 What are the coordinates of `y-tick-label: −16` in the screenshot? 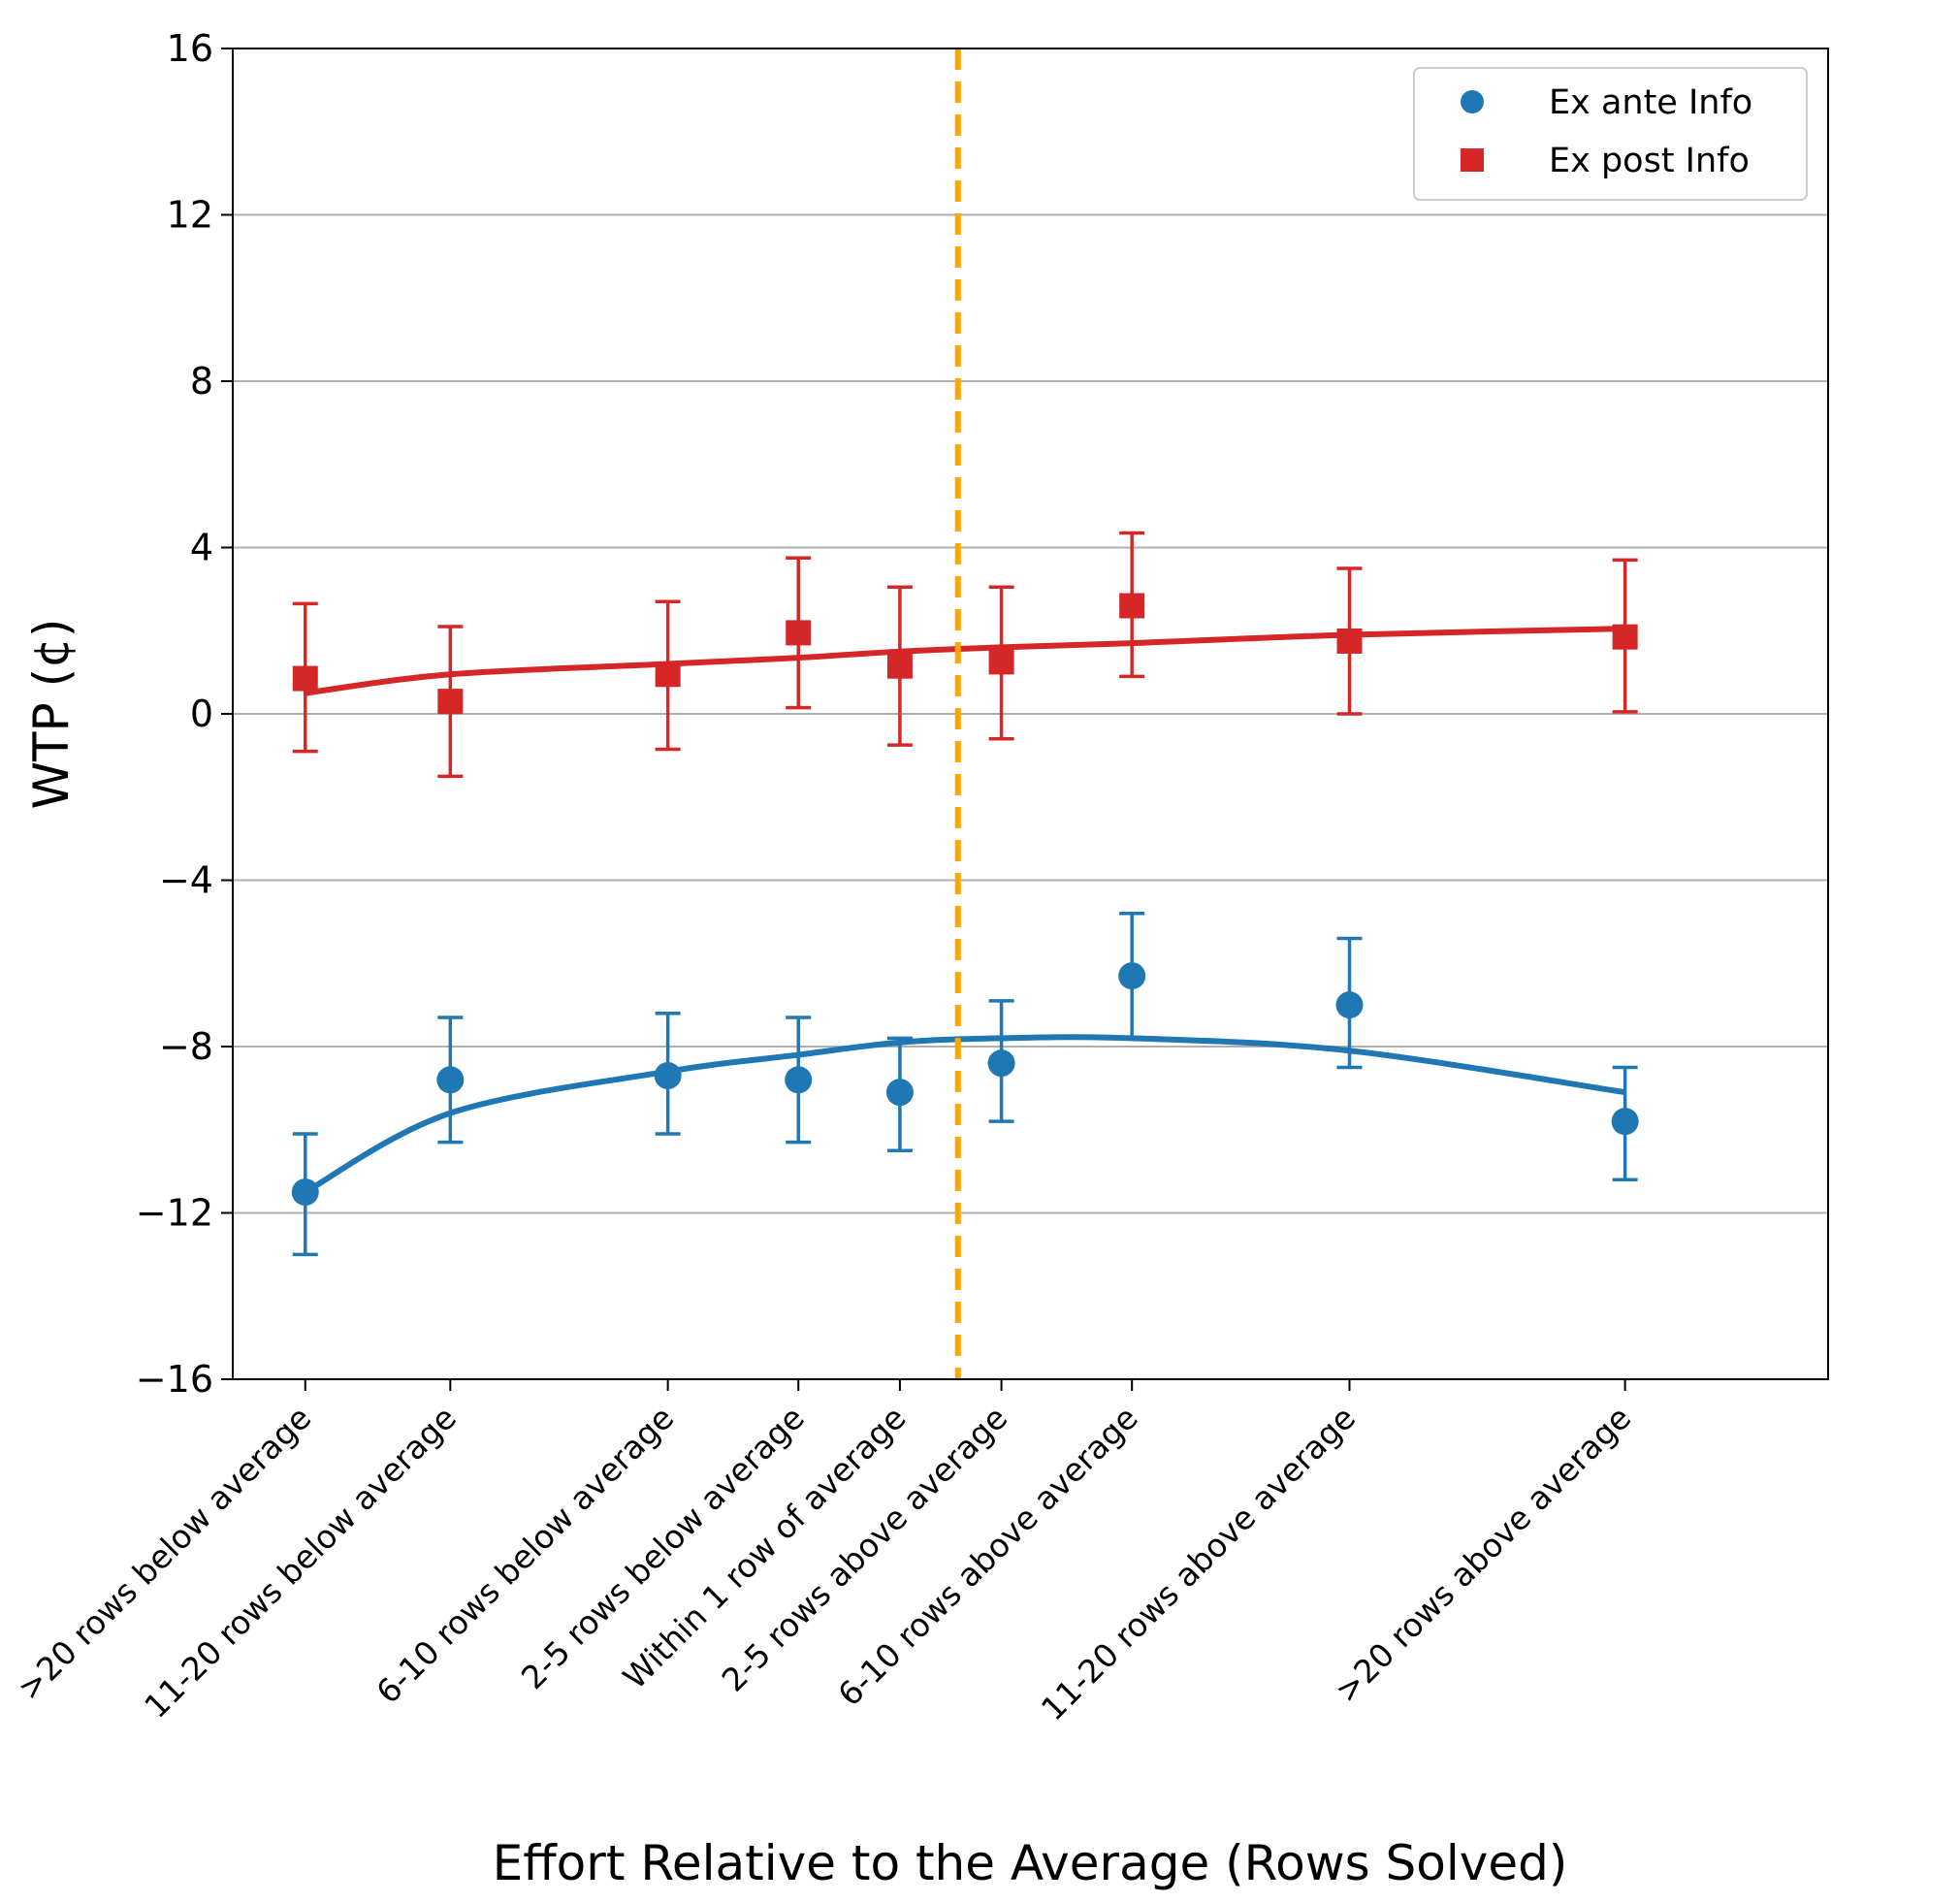 It's located at (174, 1379).